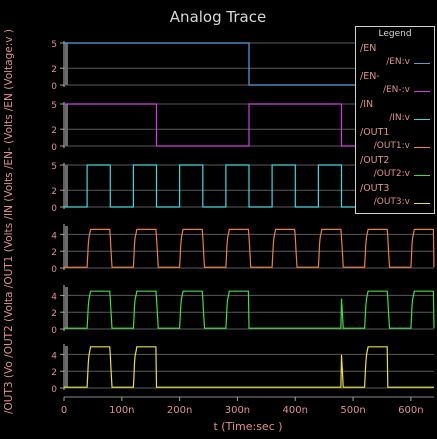 The image size is (437, 439). What do you see at coordinates (391, 174) in the screenshot?
I see `legend-signal-label: /OUT2:v` at bounding box center [391, 174].